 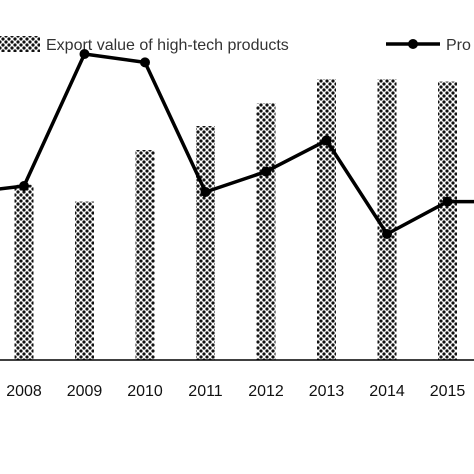 I want to click on x-tick-2015: 2015, so click(x=448, y=391).